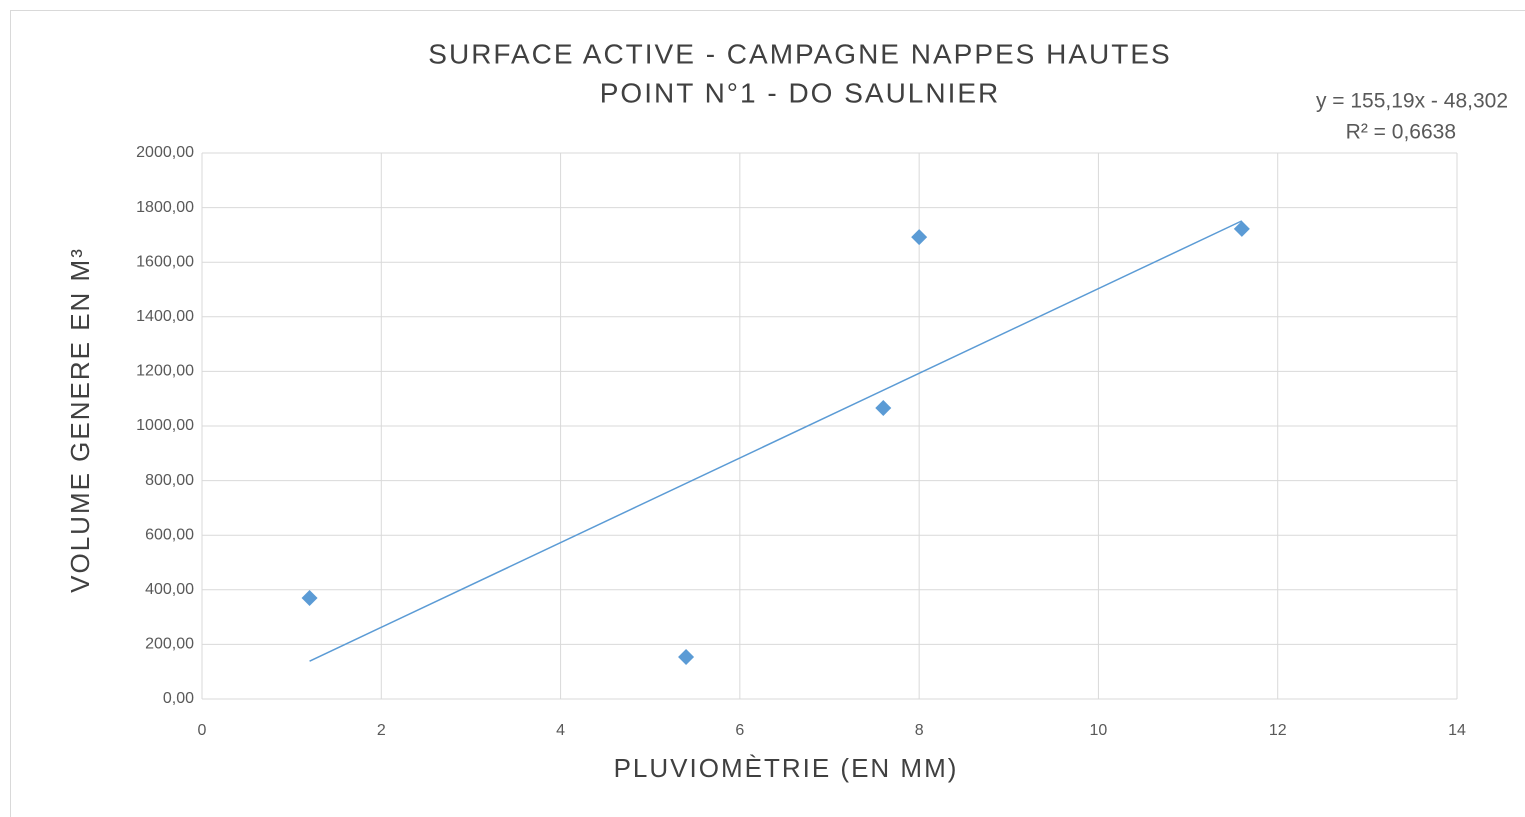 The width and height of the screenshot is (1525, 817). What do you see at coordinates (786, 768) in the screenshot?
I see `x-axis-title: PLUVIOMÈTRIE (EN MM)` at bounding box center [786, 768].